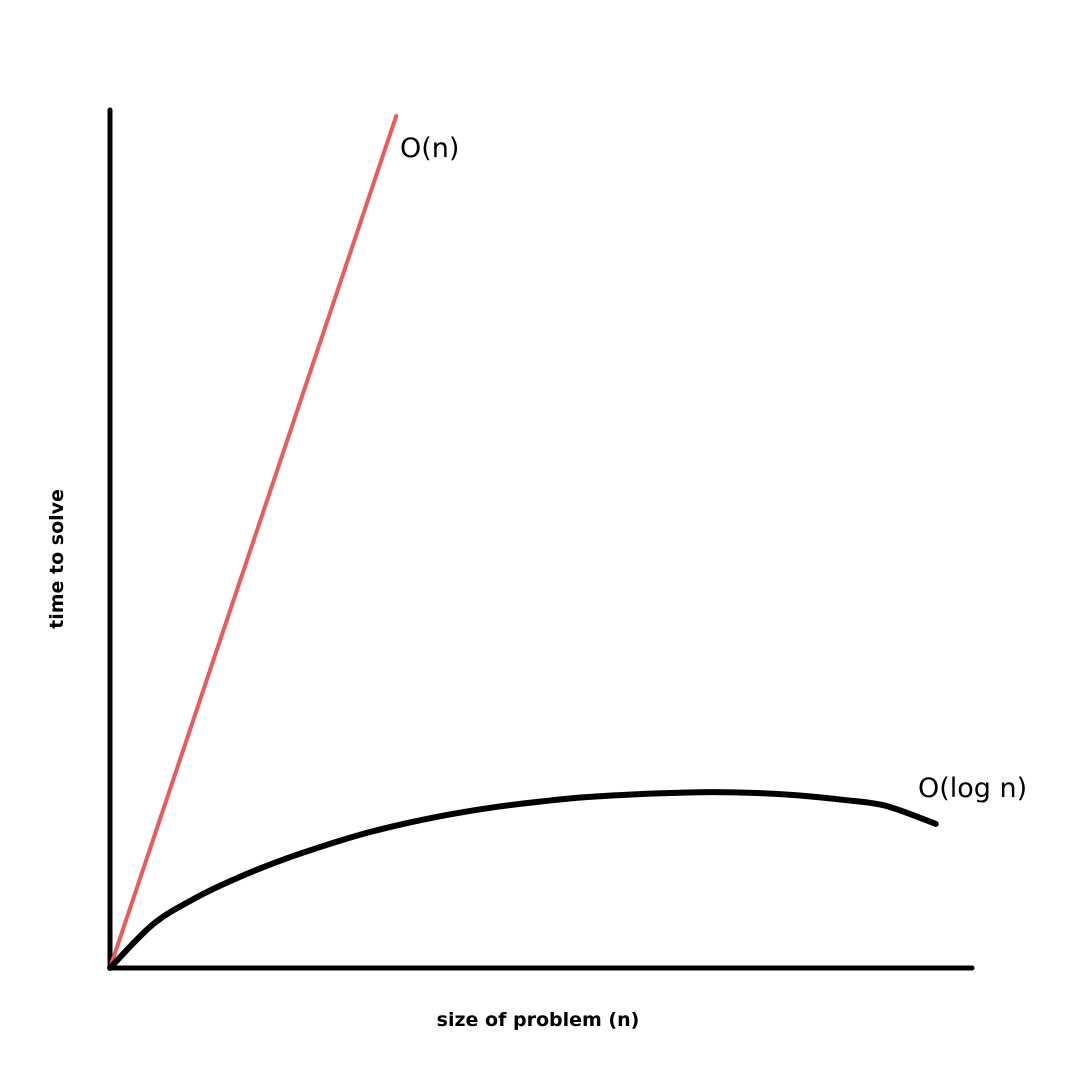 Image resolution: width=1080 pixels, height=1080 pixels. What do you see at coordinates (972, 788) in the screenshot?
I see `series-label-o-log-n: O(log n)` at bounding box center [972, 788].